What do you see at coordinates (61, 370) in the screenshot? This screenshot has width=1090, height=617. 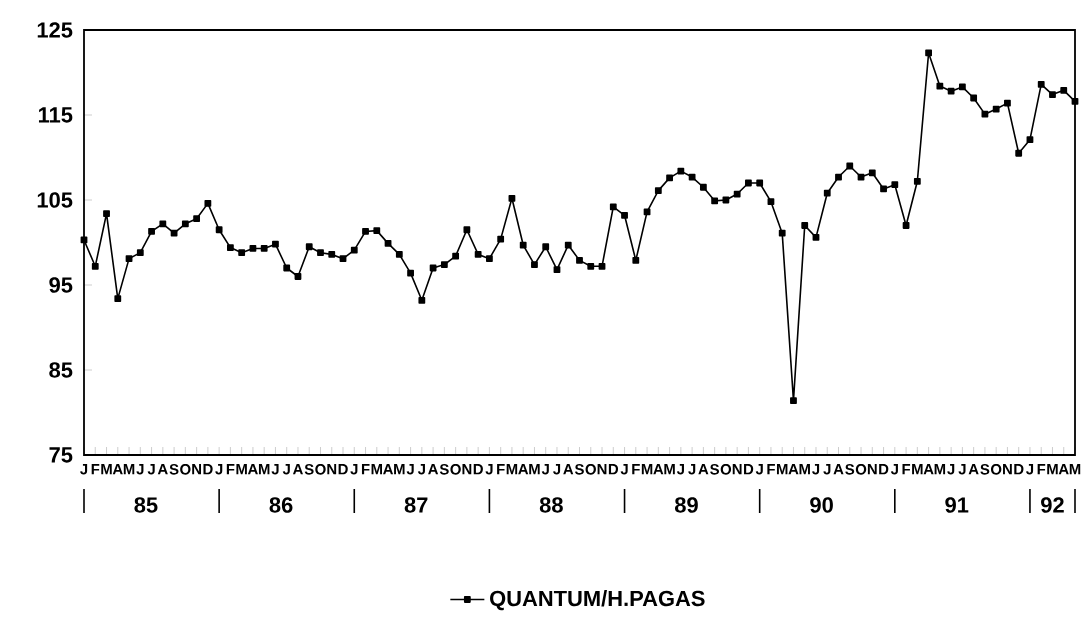 I see `y-tick-label: 85` at bounding box center [61, 370].